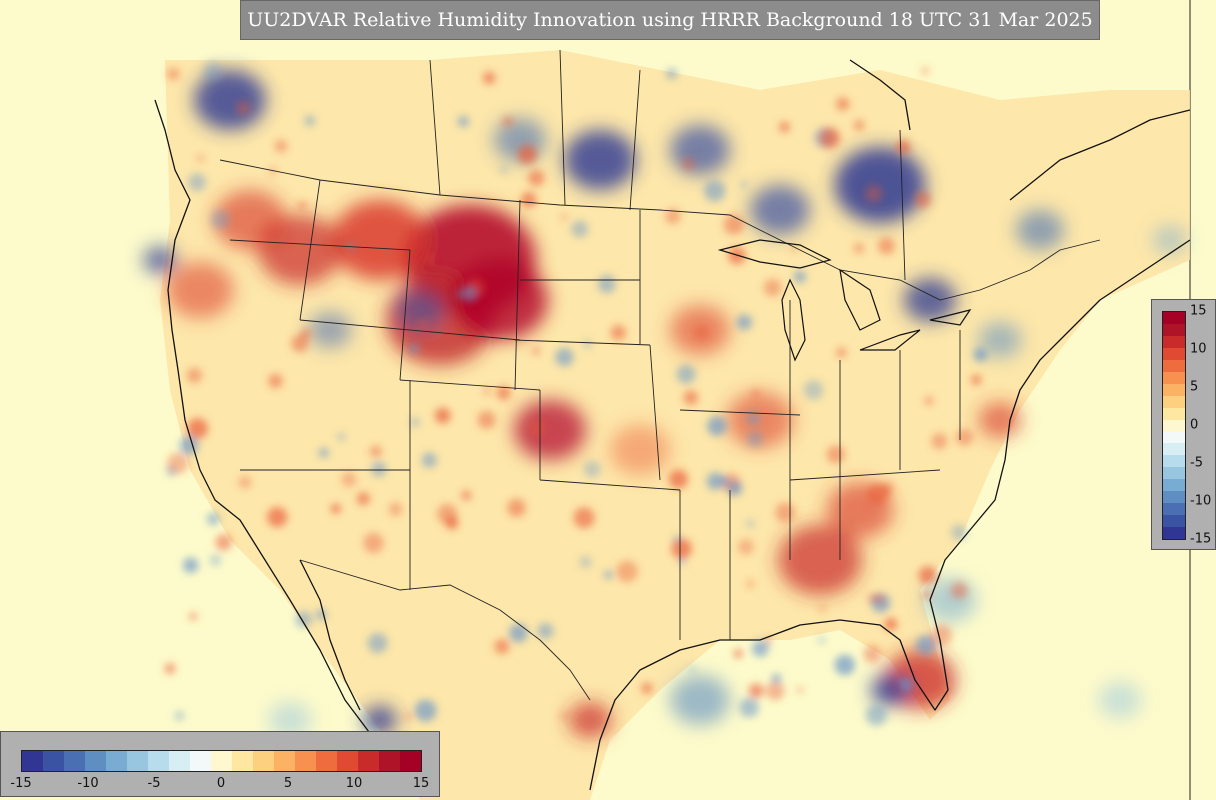  What do you see at coordinates (154, 783) in the screenshot?
I see `hbar-tick: -5` at bounding box center [154, 783].